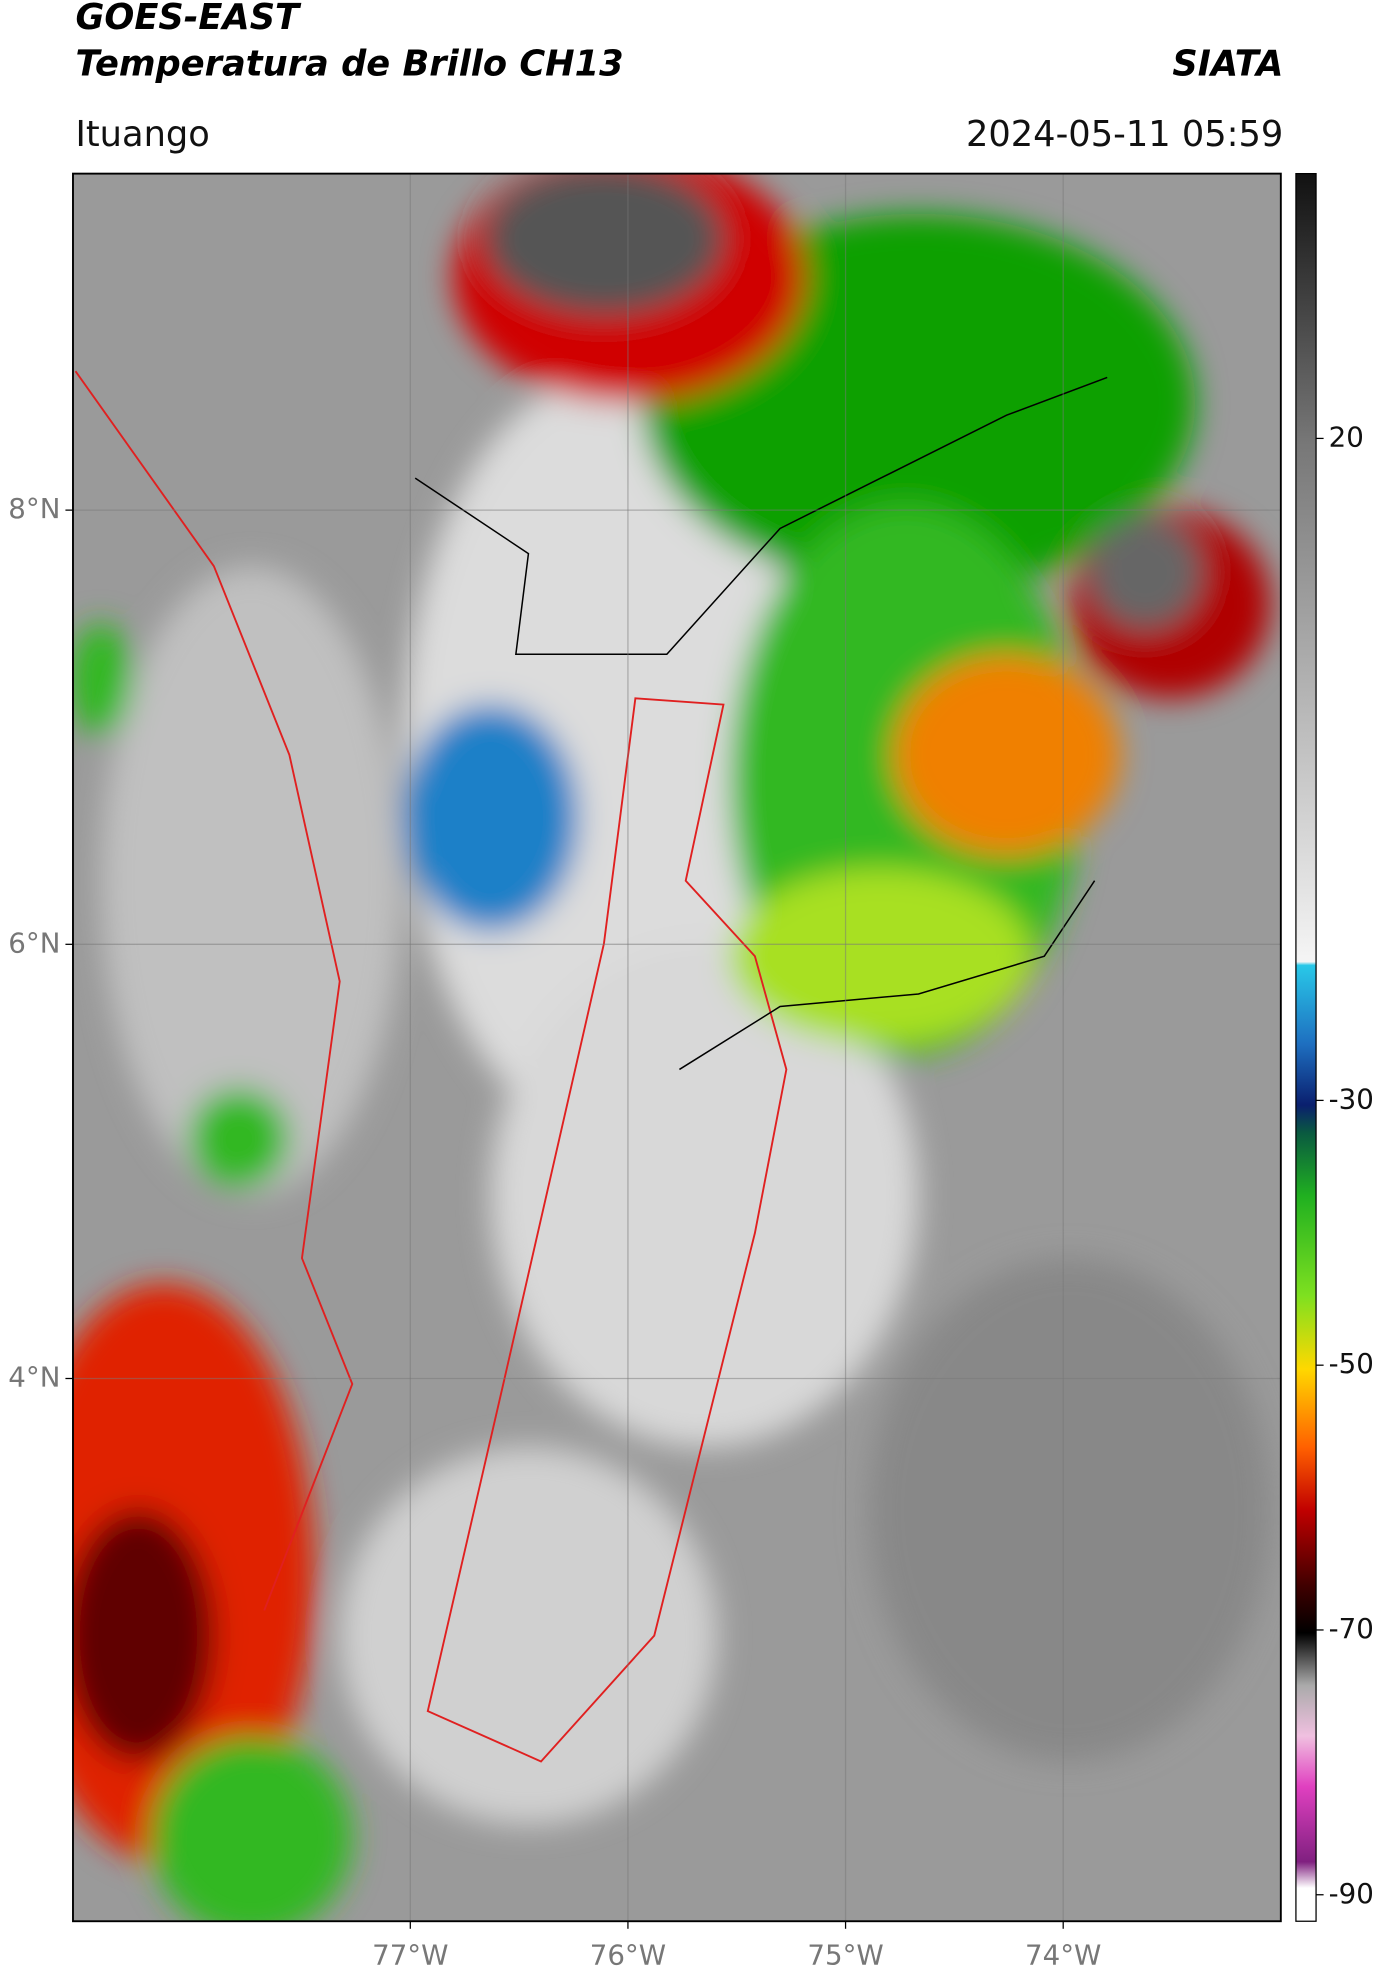 The height and width of the screenshot is (1981, 1384). What do you see at coordinates (1063, 1954) in the screenshot?
I see `x-tick-label: 74°W` at bounding box center [1063, 1954].